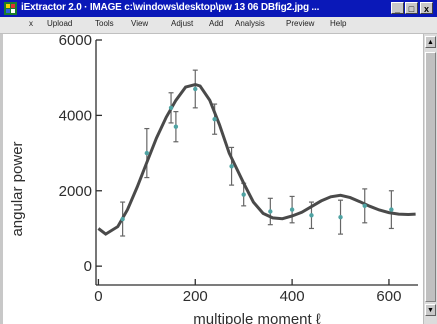 The image size is (437, 324). What do you see at coordinates (292, 296) in the screenshot?
I see `x-tick-label: 400` at bounding box center [292, 296].